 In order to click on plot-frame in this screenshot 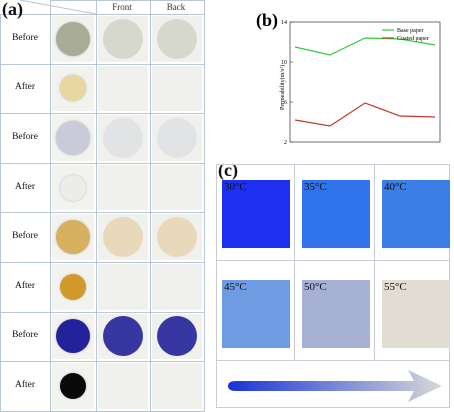, I will do `click(365, 82)`.